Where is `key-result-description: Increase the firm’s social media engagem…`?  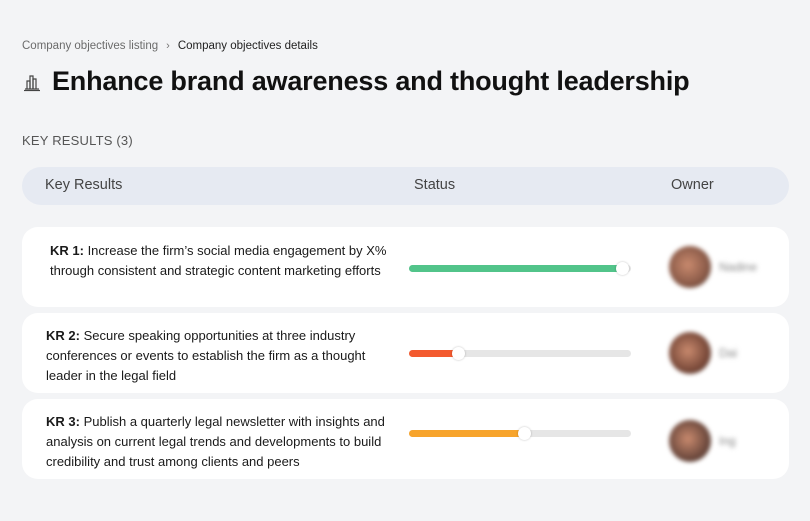 key-result-description: Increase the firm’s social media engagem… is located at coordinates (218, 260).